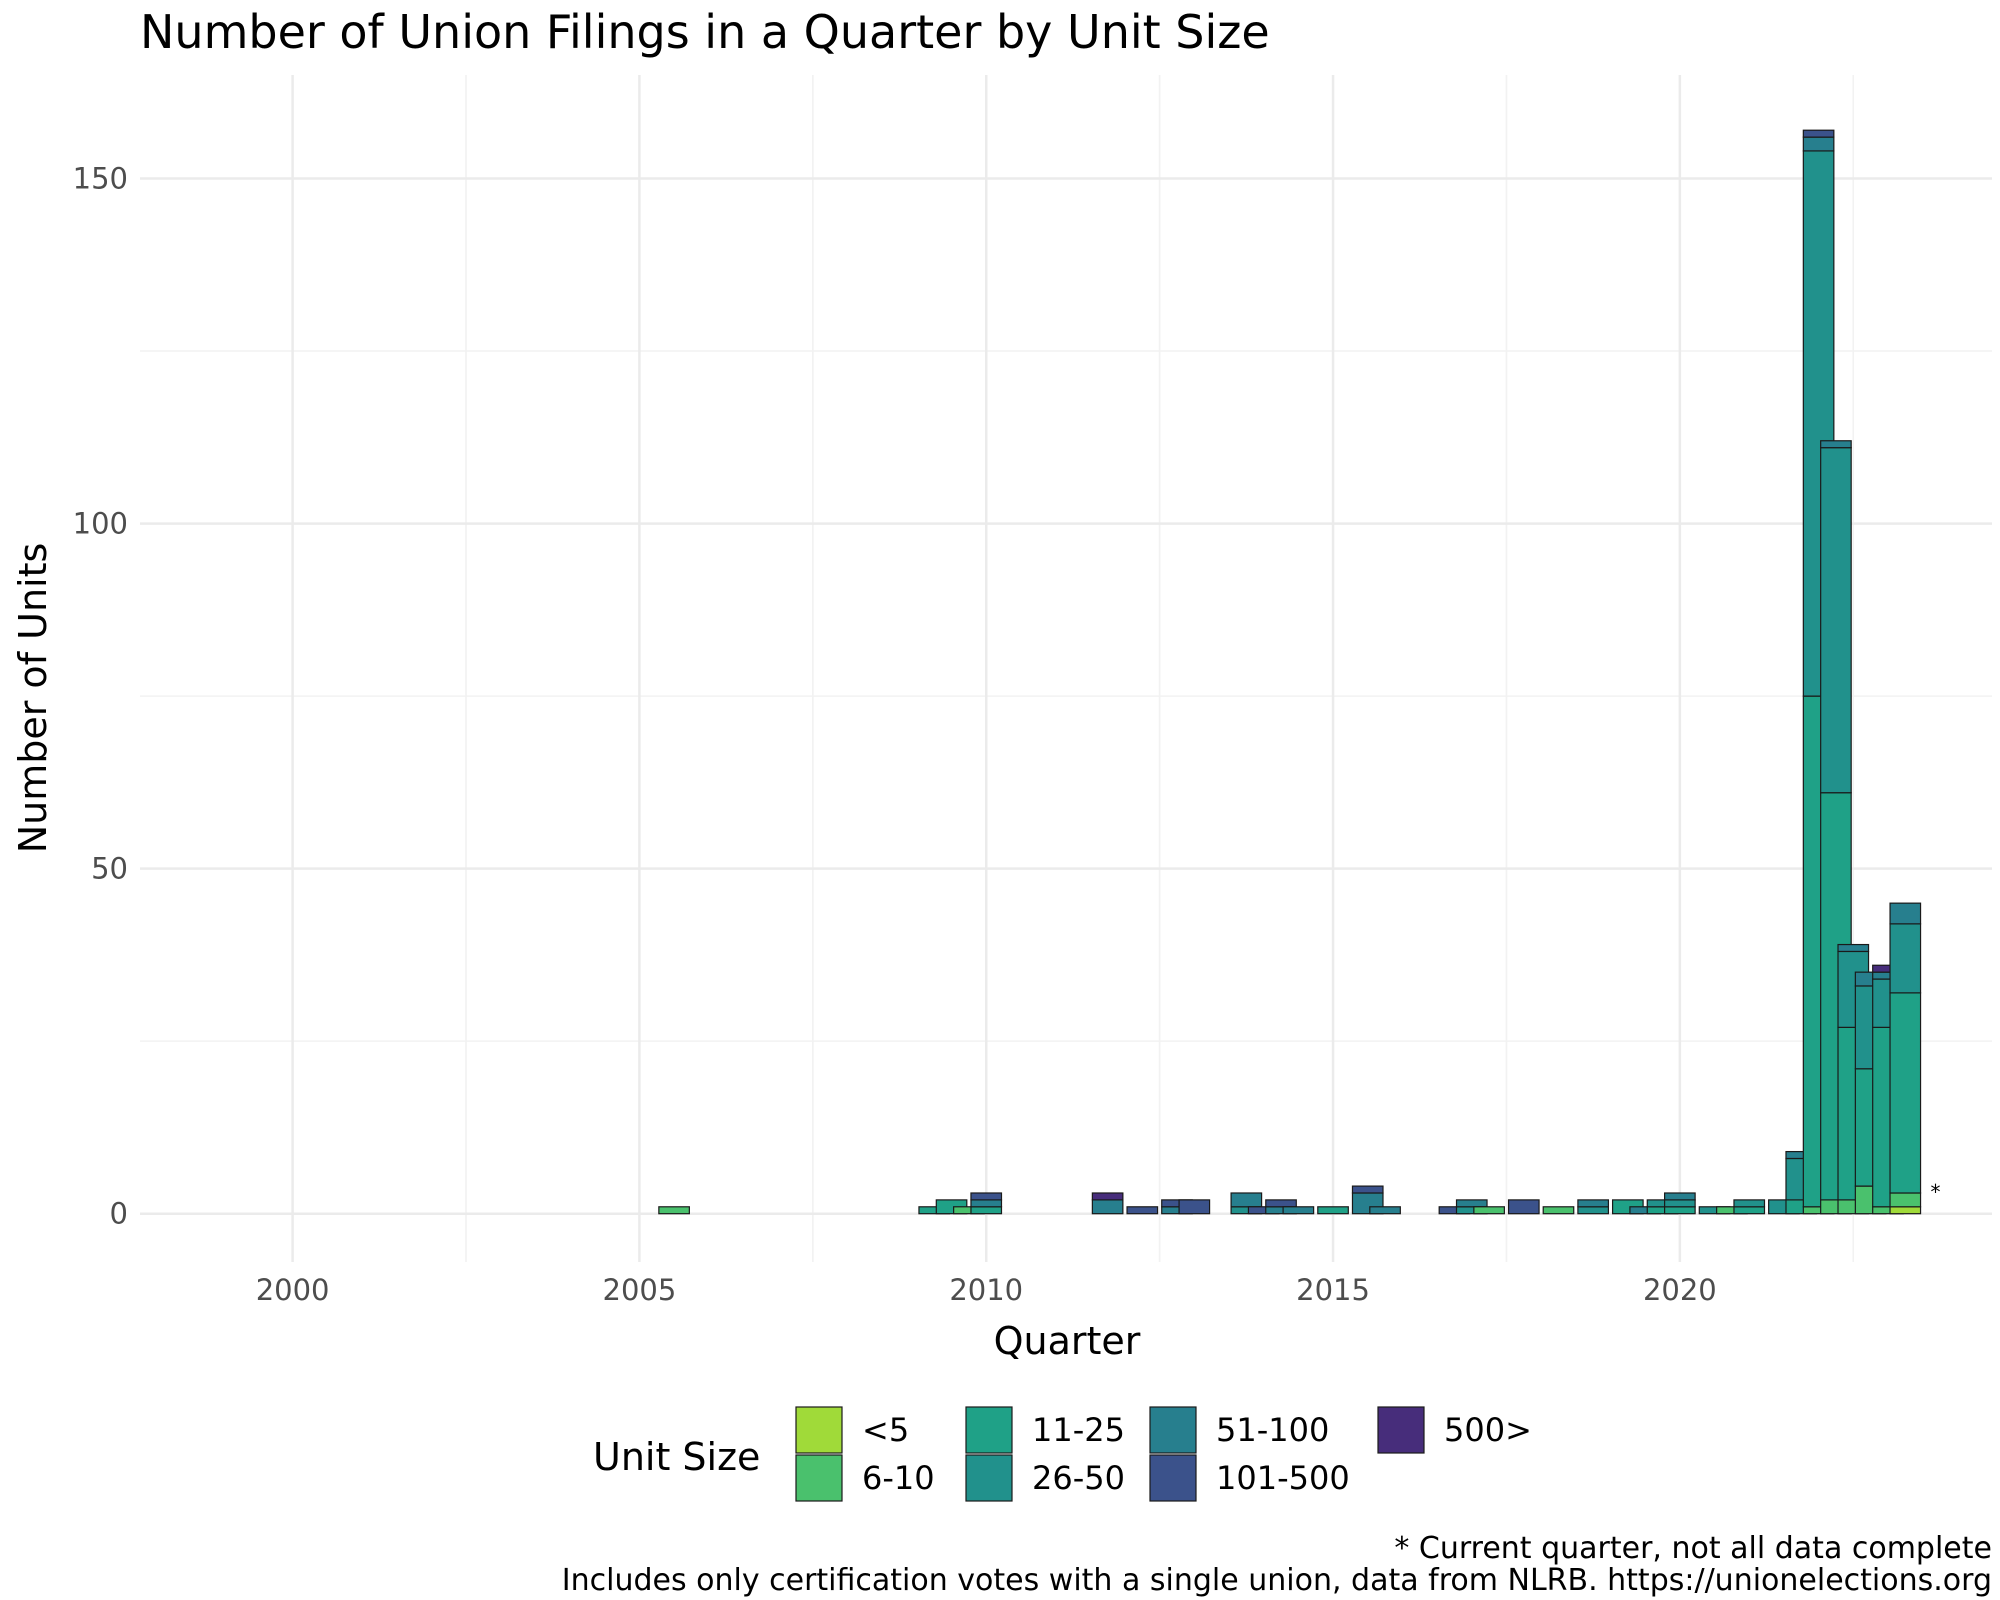 This screenshot has height=1600, width=2000. What do you see at coordinates (1067, 1341) in the screenshot?
I see `x-axis-label: Quarter` at bounding box center [1067, 1341].